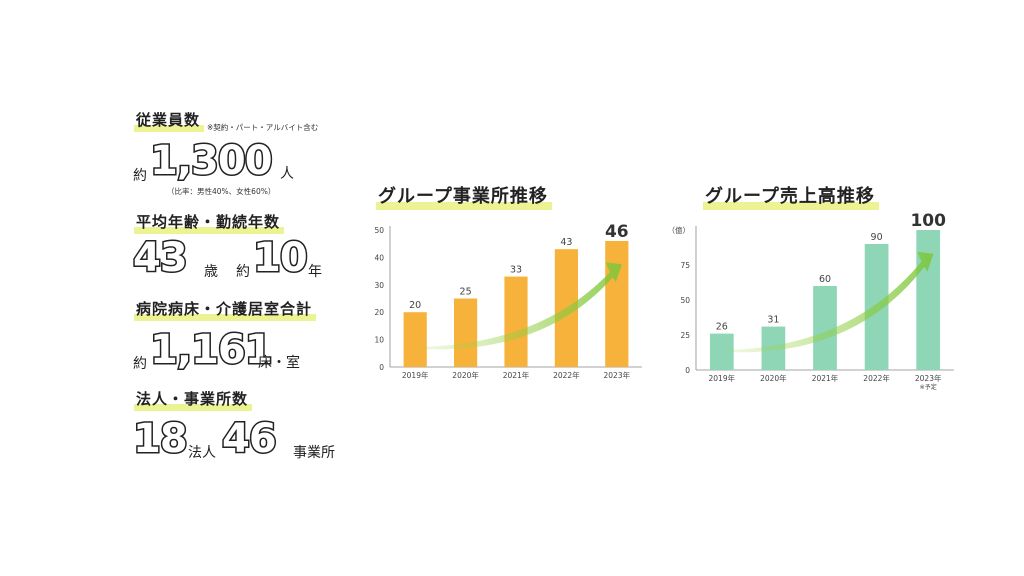 The image size is (1024, 576). What do you see at coordinates (464, 196) in the screenshot?
I see `chart-offices-title: グループ事業所推移` at bounding box center [464, 196].